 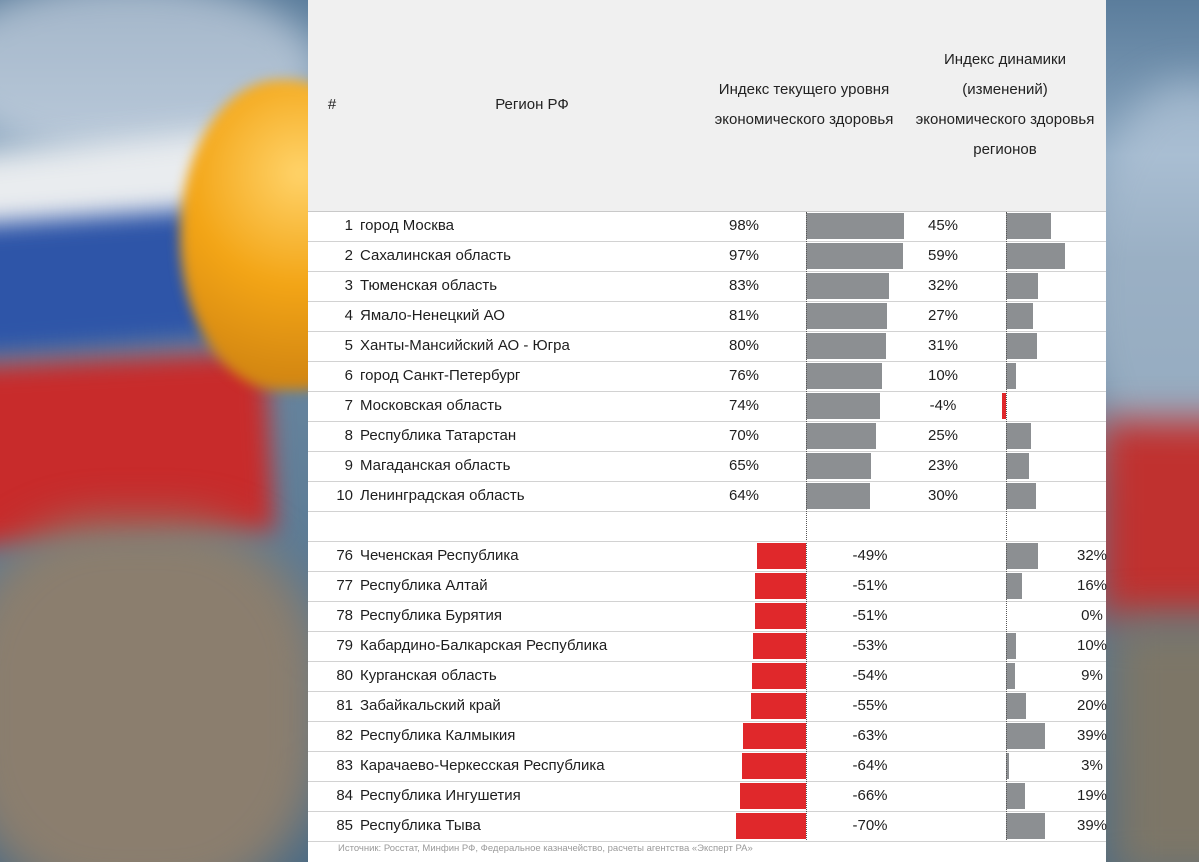 I want to click on table-row: 80 Курганская область -54% 9%, so click(x=707, y=676).